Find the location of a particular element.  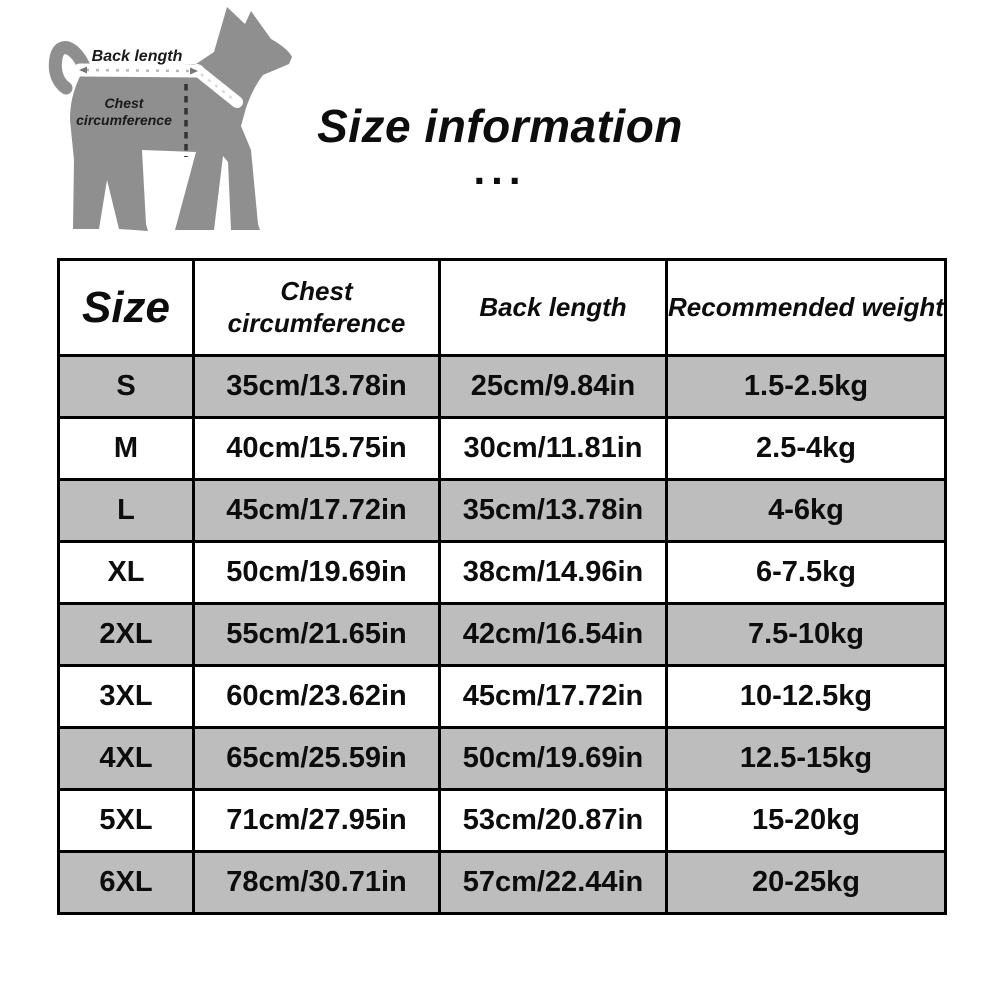

cell-back: 30cm/11.81in is located at coordinates (553, 448).